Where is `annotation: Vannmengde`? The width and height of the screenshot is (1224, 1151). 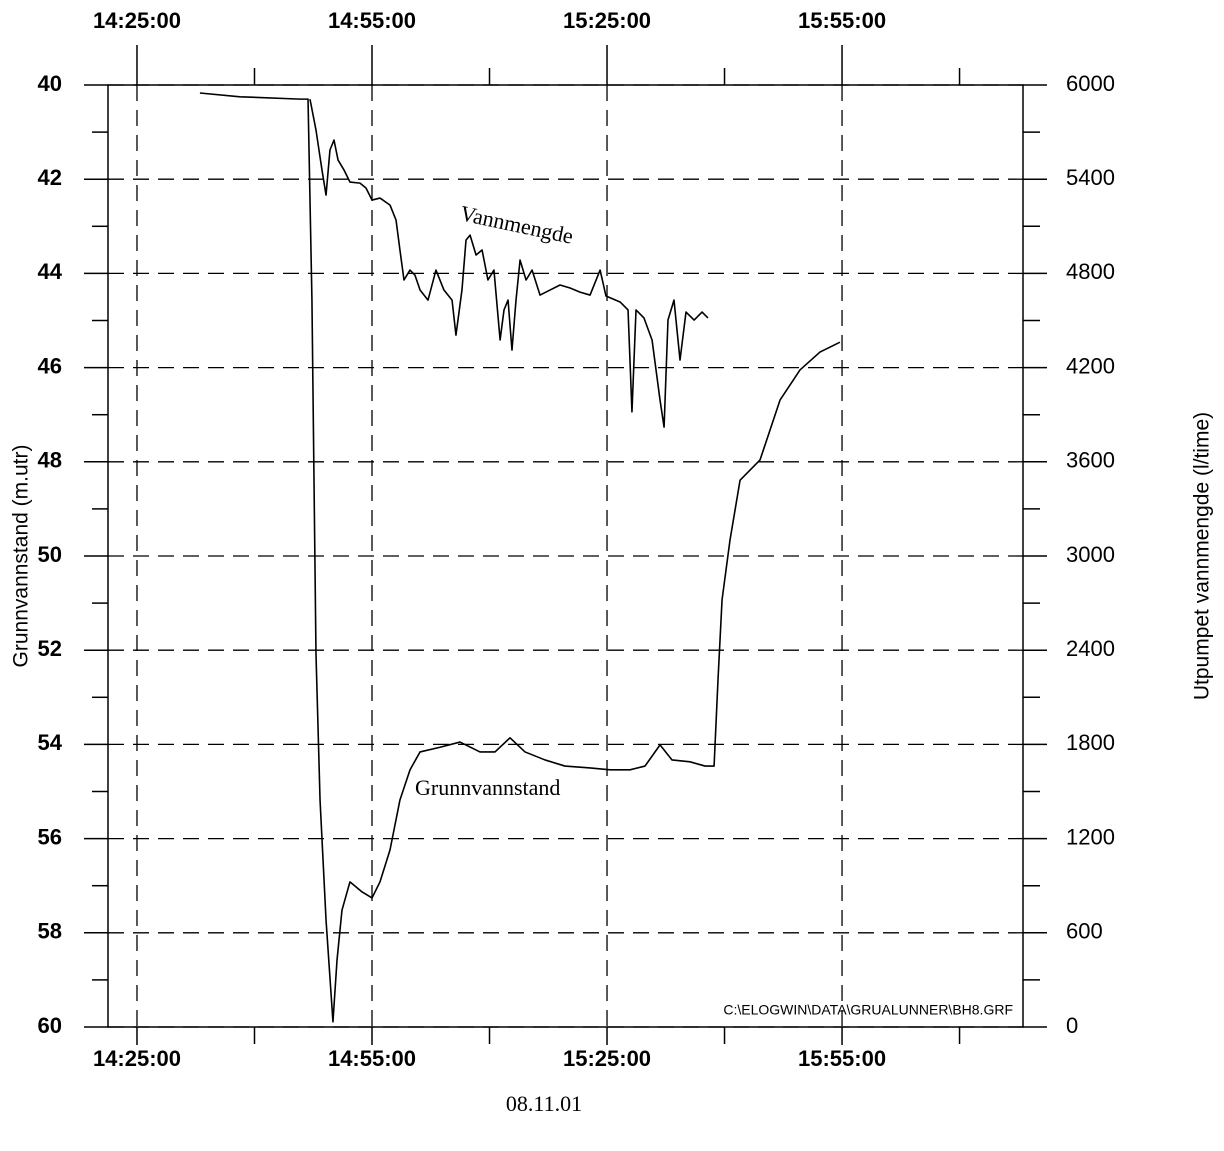 annotation: Vannmengde is located at coordinates (517, 224).